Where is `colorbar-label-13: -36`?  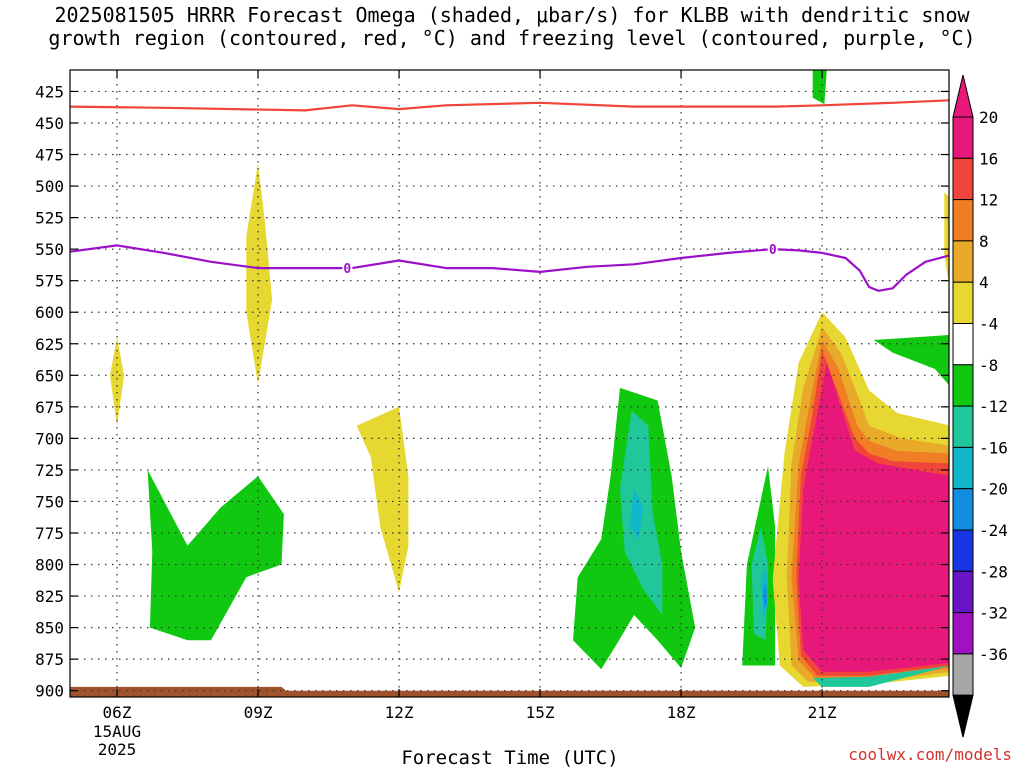
colorbar-label-13: -36 is located at coordinates (993, 654).